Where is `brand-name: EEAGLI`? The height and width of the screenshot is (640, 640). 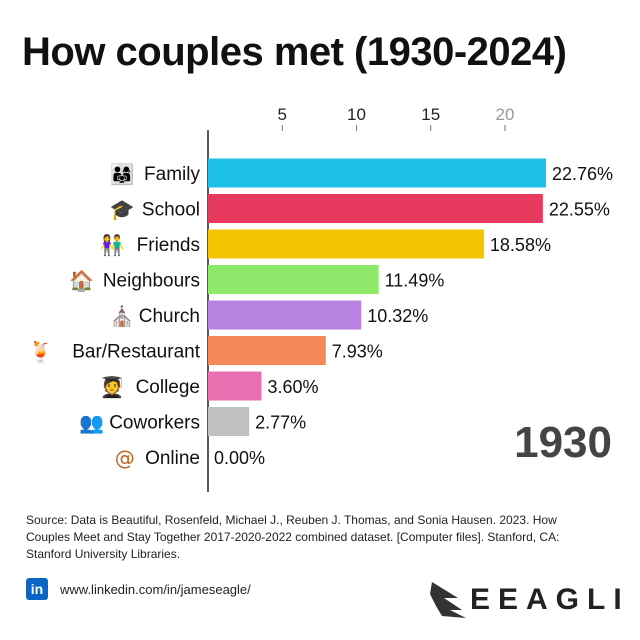
brand-name: EEAGLI is located at coordinates (550, 599).